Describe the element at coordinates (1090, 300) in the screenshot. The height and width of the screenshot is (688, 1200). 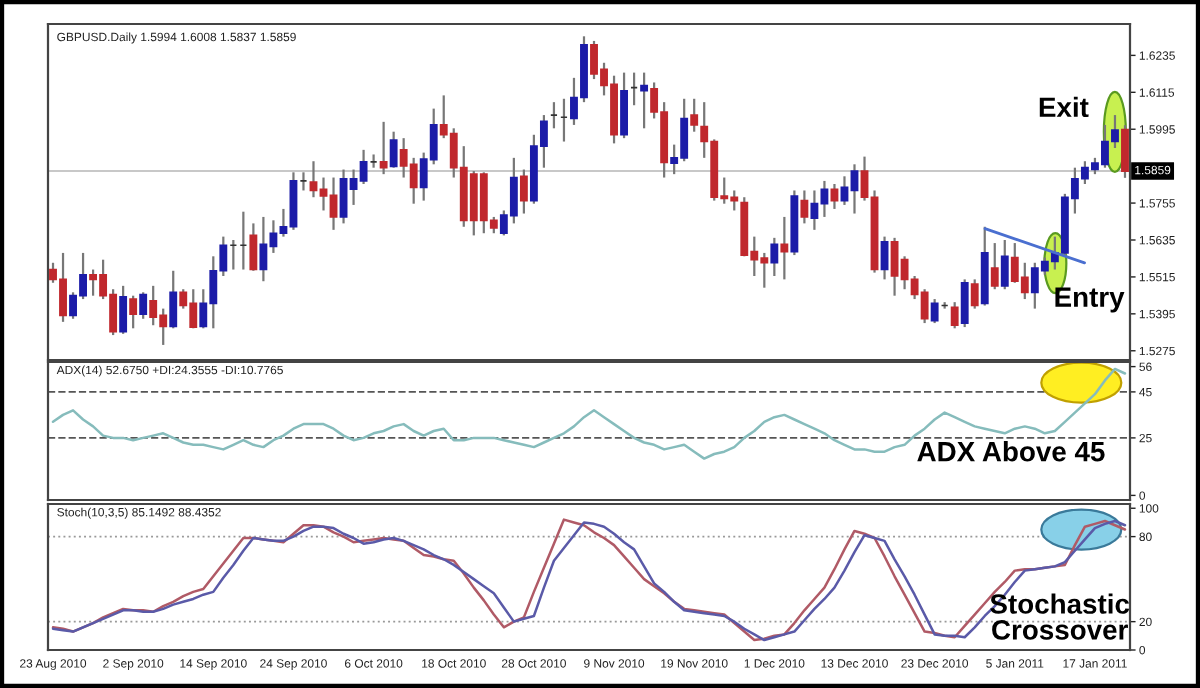
I see `annotation: Entry` at that location.